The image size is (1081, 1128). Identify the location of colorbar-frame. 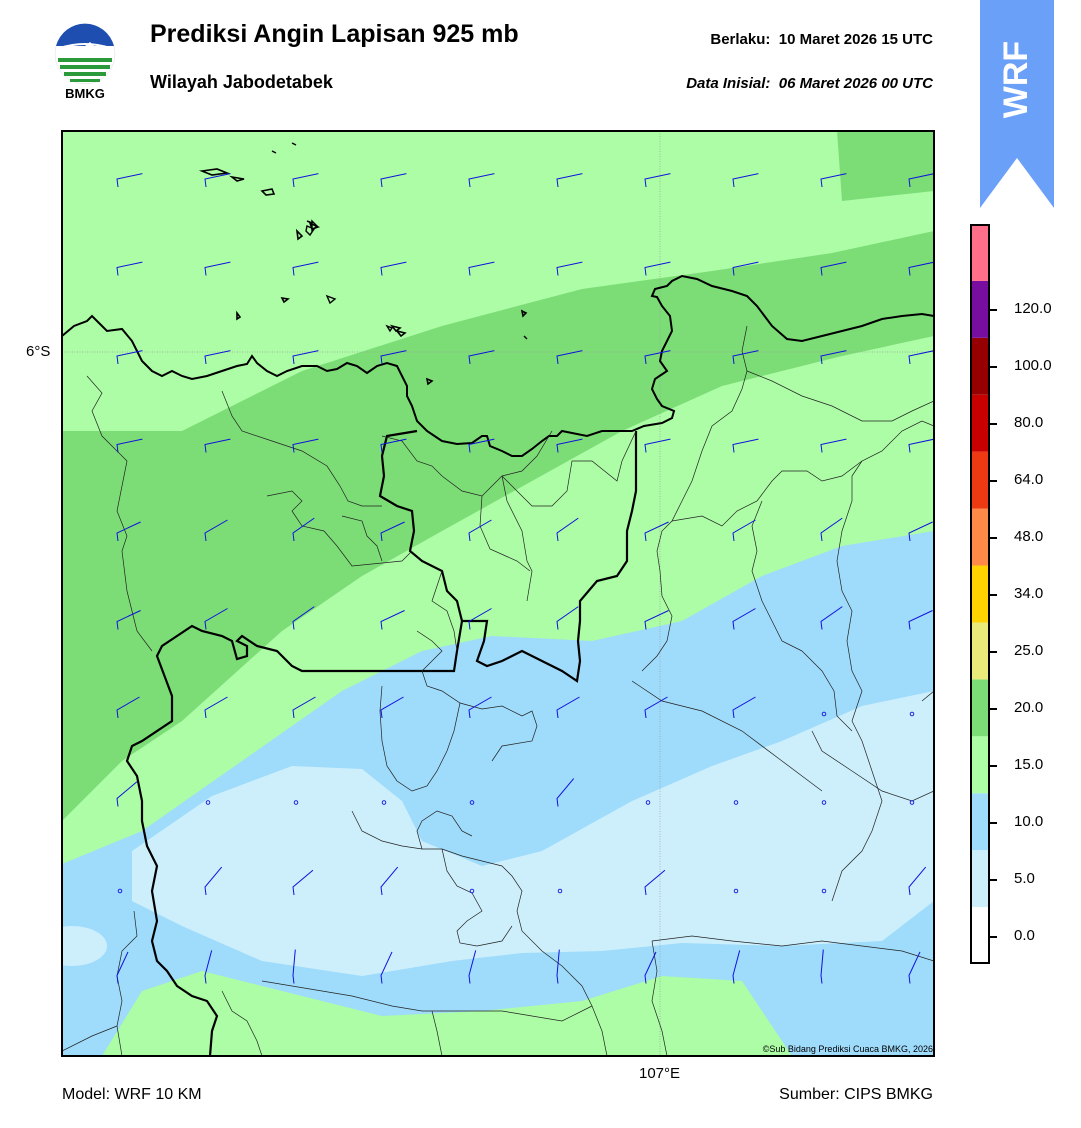
(980, 594).